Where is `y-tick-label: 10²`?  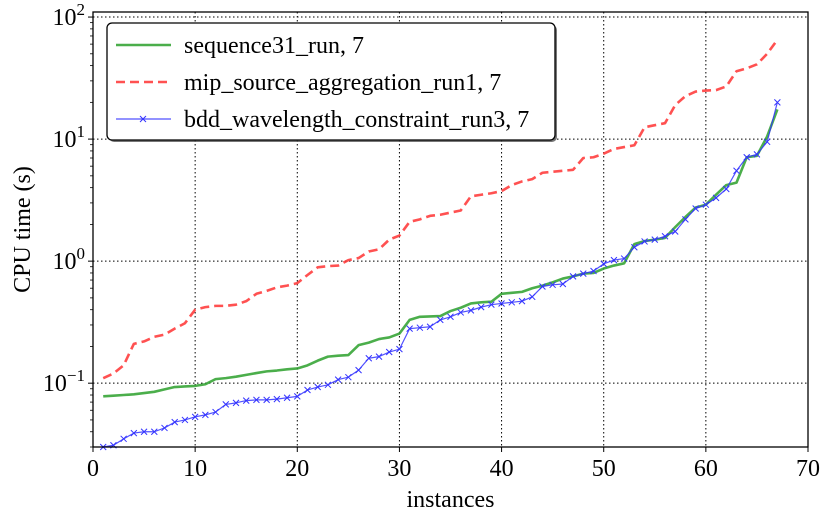
y-tick-label: 10² is located at coordinates (69, 15).